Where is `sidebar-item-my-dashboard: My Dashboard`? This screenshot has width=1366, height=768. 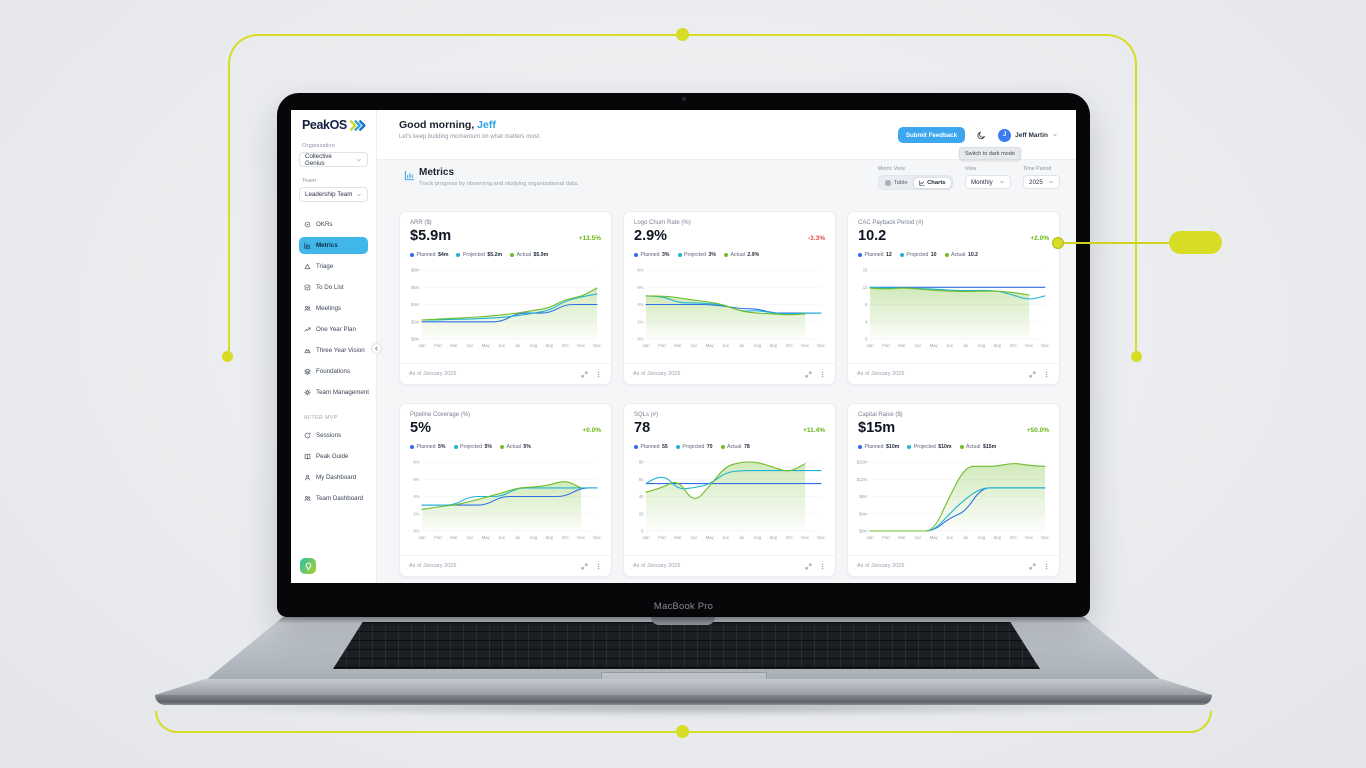
sidebar-item-my-dashboard: My Dashboard is located at coordinates (333, 477).